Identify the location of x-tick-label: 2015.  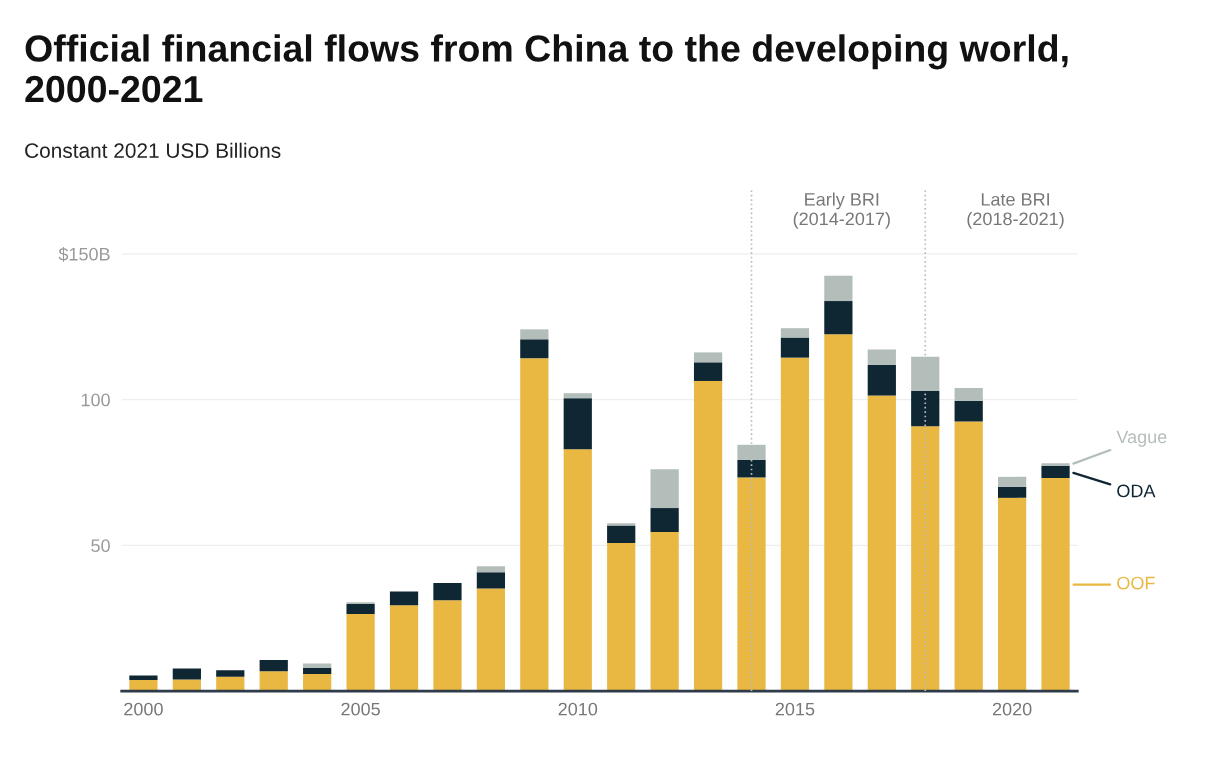
(795, 709).